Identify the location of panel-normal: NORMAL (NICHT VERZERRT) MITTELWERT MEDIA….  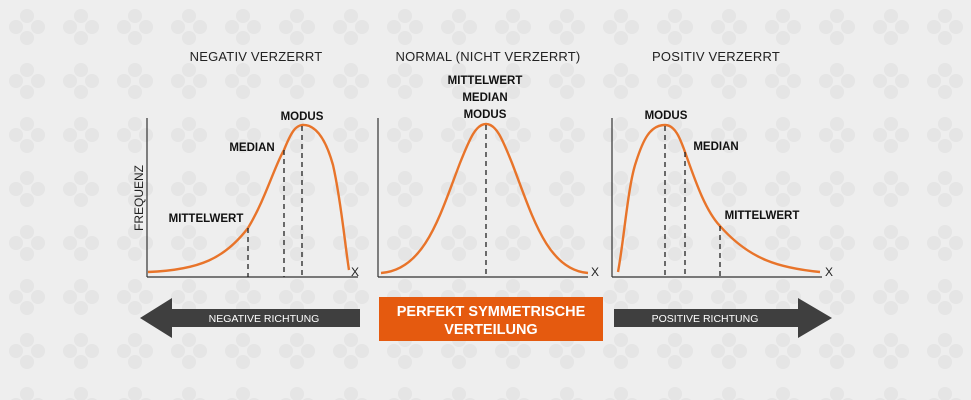
(488, 164).